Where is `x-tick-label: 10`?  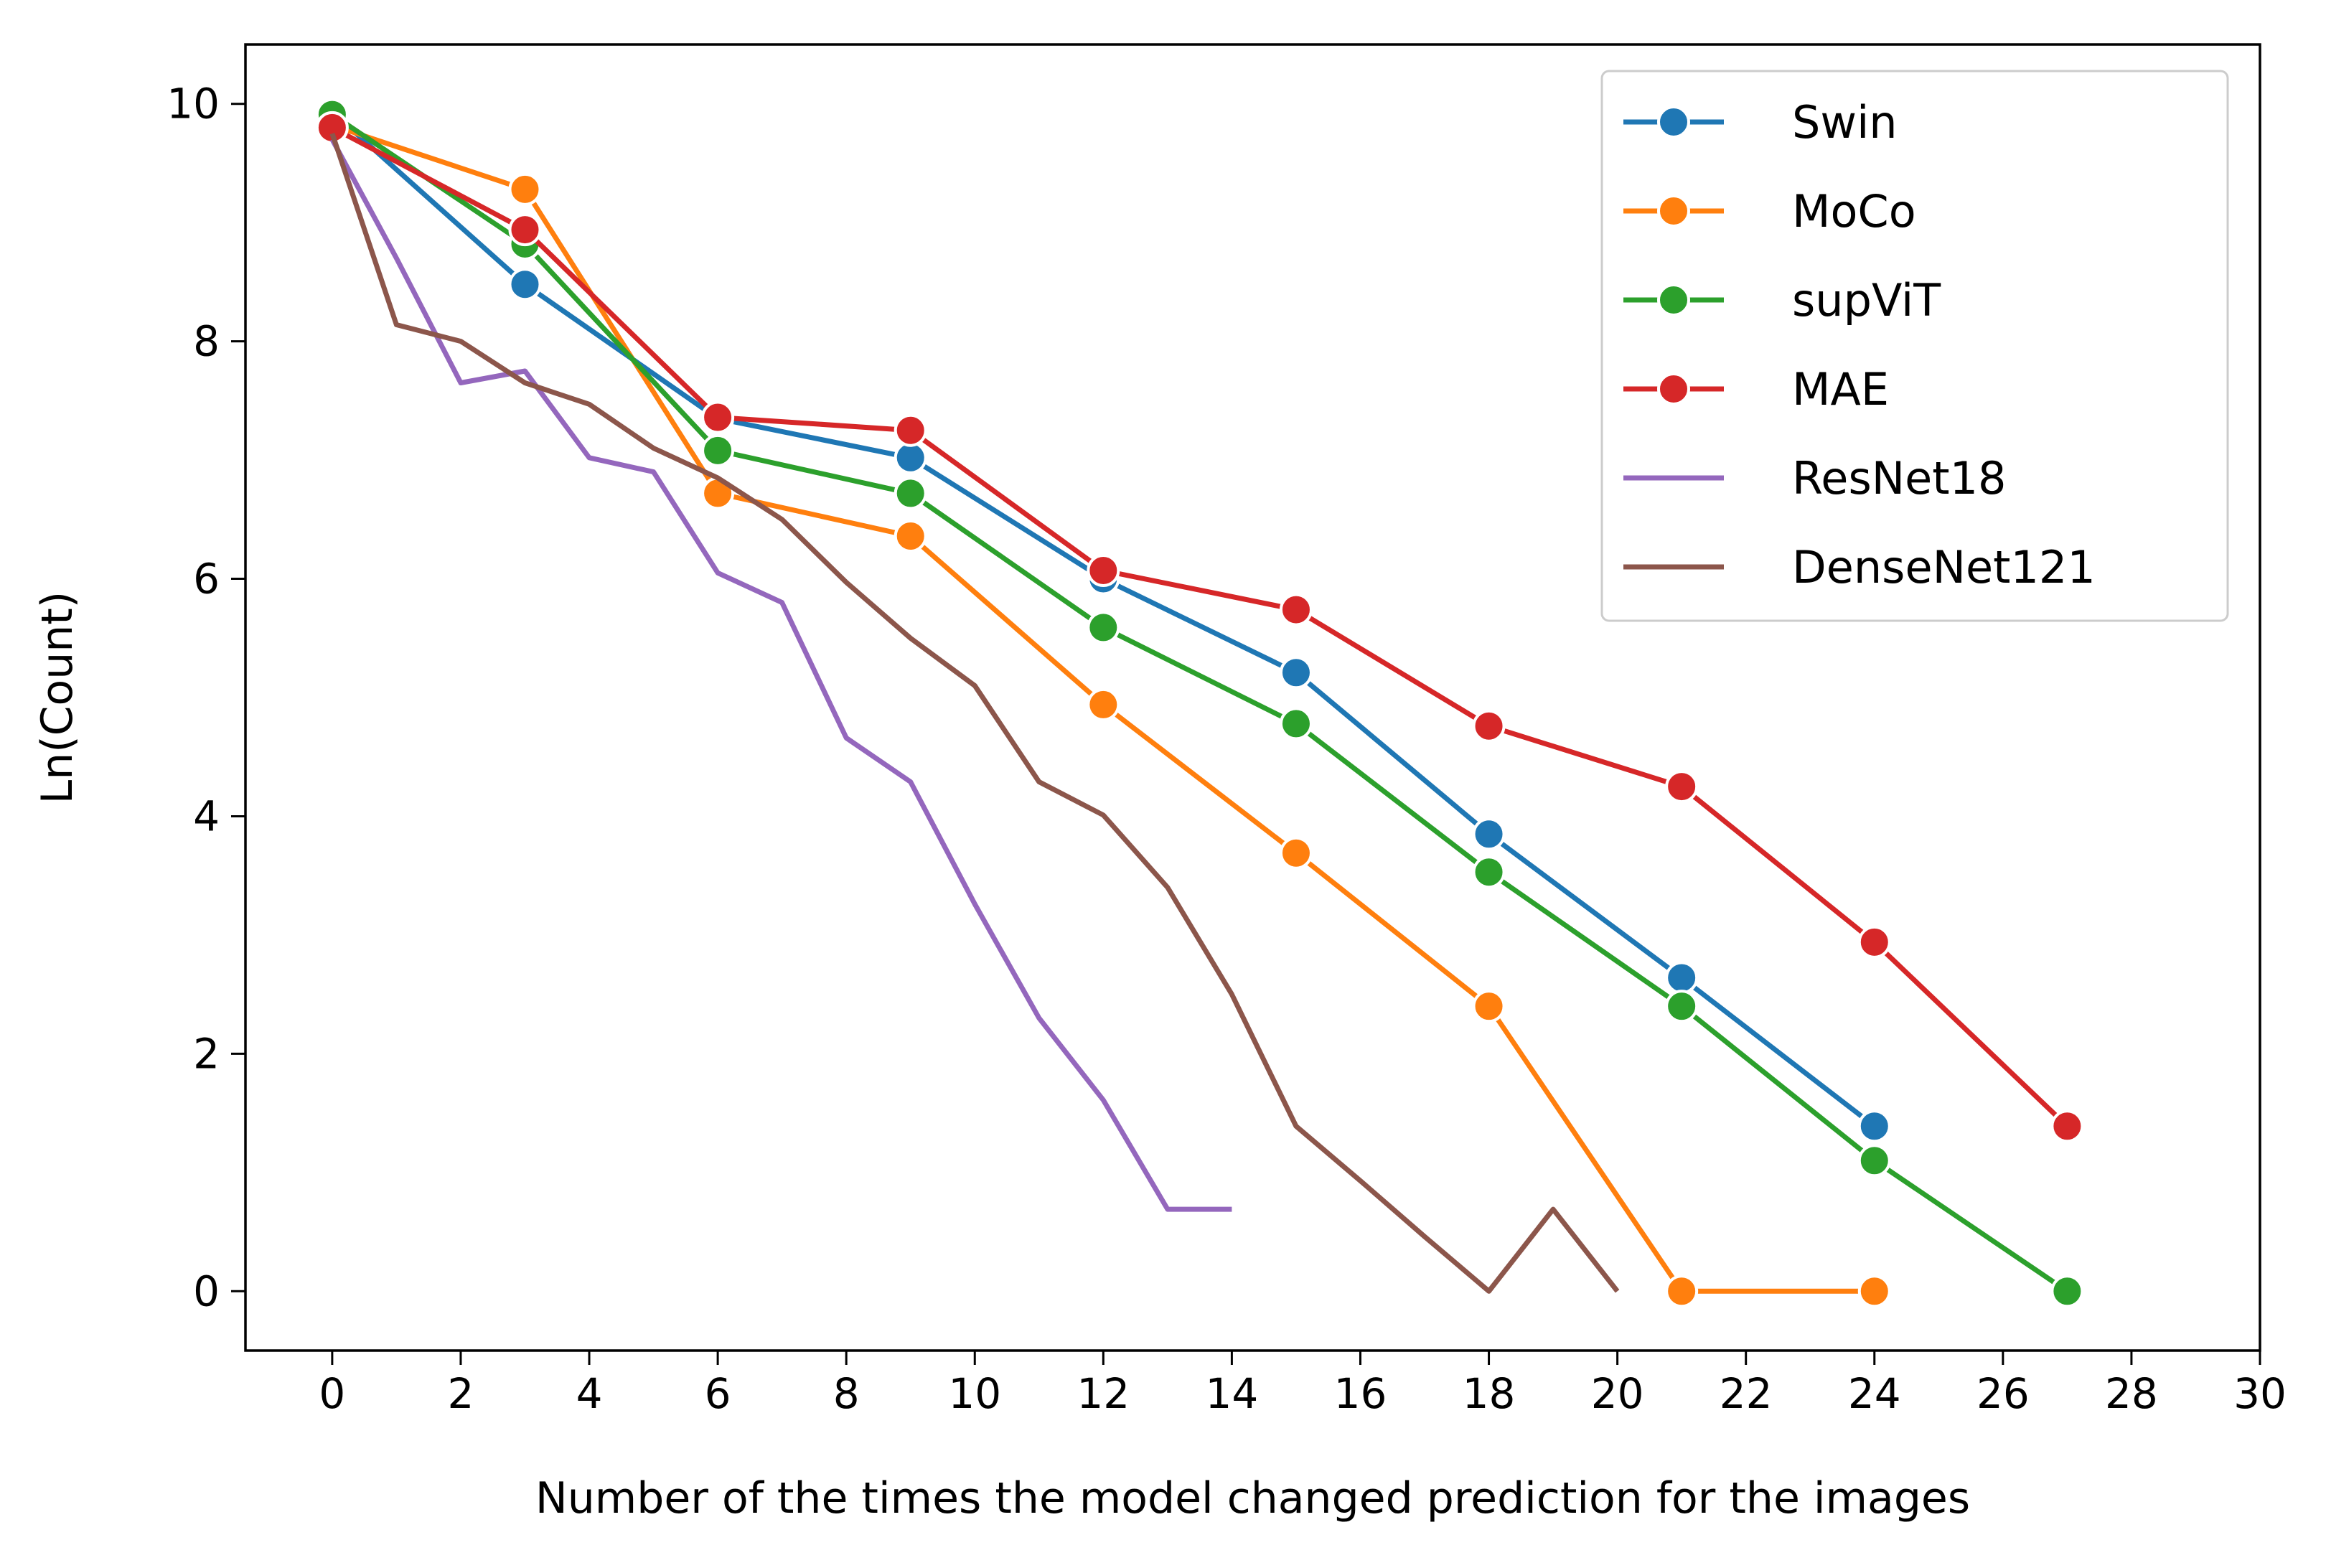 x-tick-label: 10 is located at coordinates (974, 1393).